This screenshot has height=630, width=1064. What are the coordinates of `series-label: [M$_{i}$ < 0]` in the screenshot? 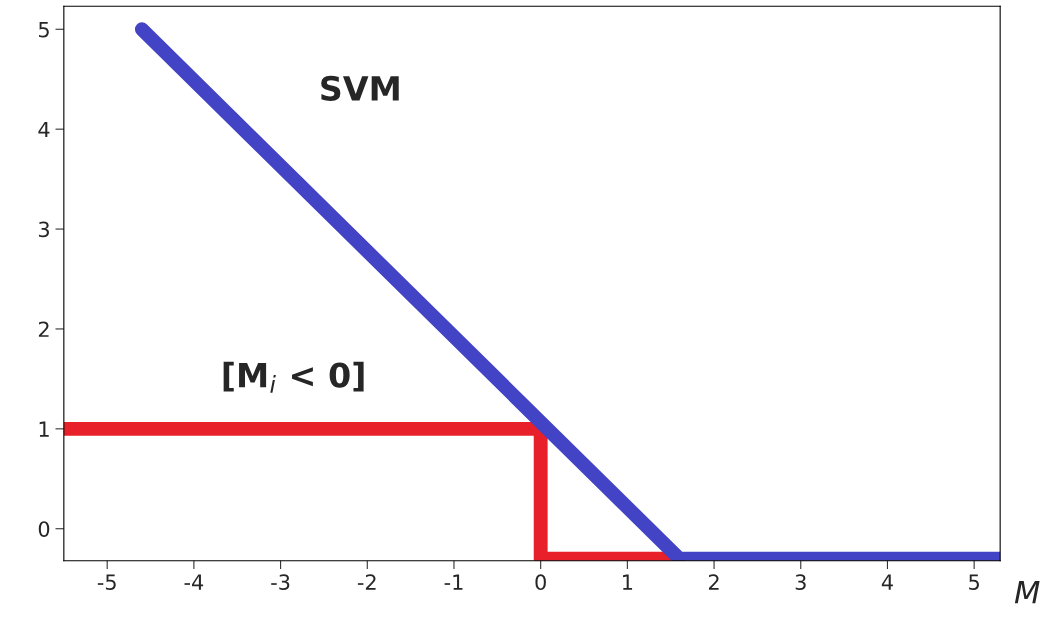 It's located at (293, 377).